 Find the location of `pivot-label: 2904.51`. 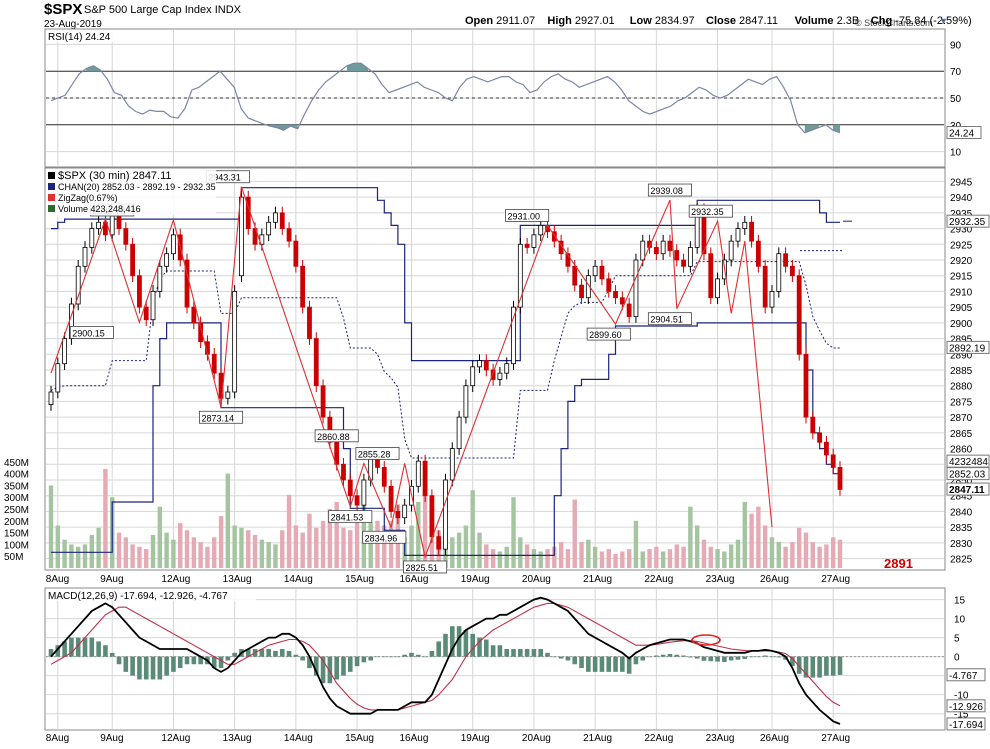

pivot-label: 2904.51 is located at coordinates (666, 320).